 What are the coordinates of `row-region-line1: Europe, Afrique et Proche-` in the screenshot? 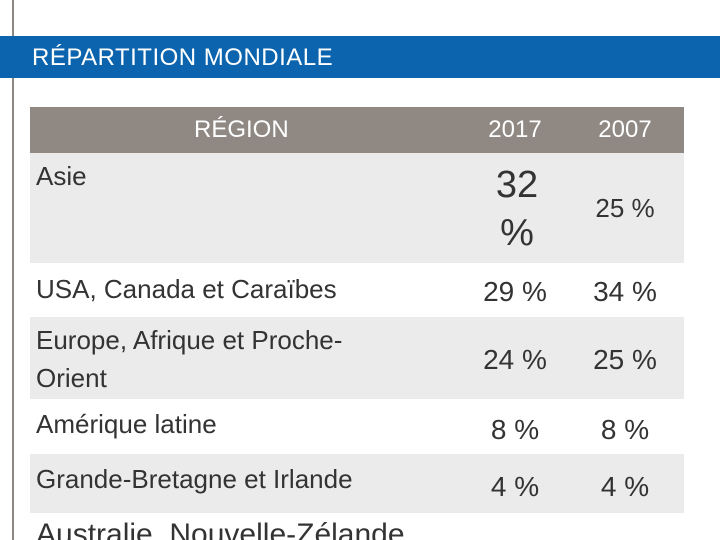 It's located at (189, 340).